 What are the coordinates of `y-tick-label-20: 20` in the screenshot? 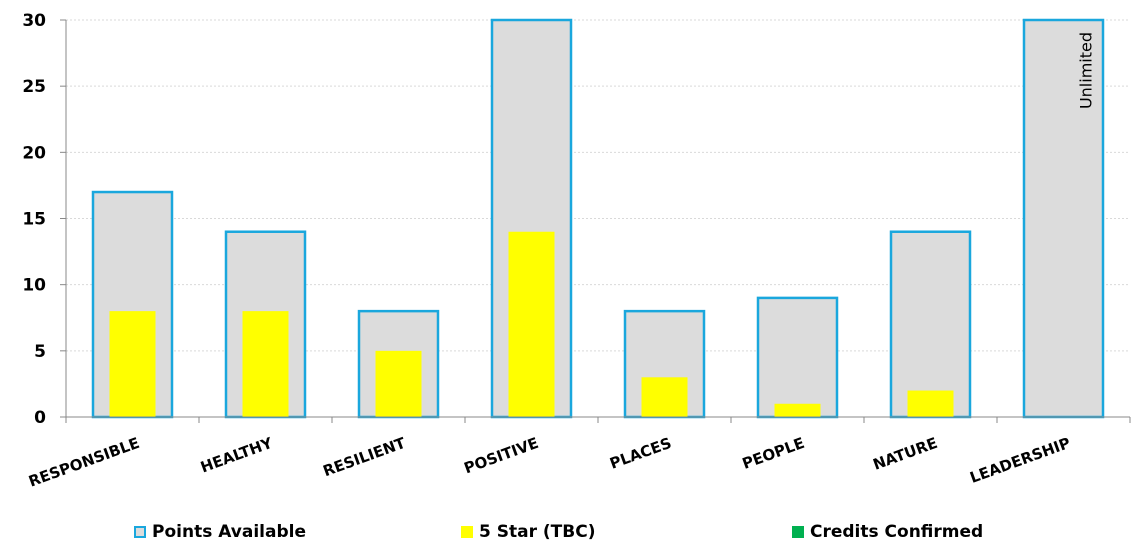 It's located at (34, 153).